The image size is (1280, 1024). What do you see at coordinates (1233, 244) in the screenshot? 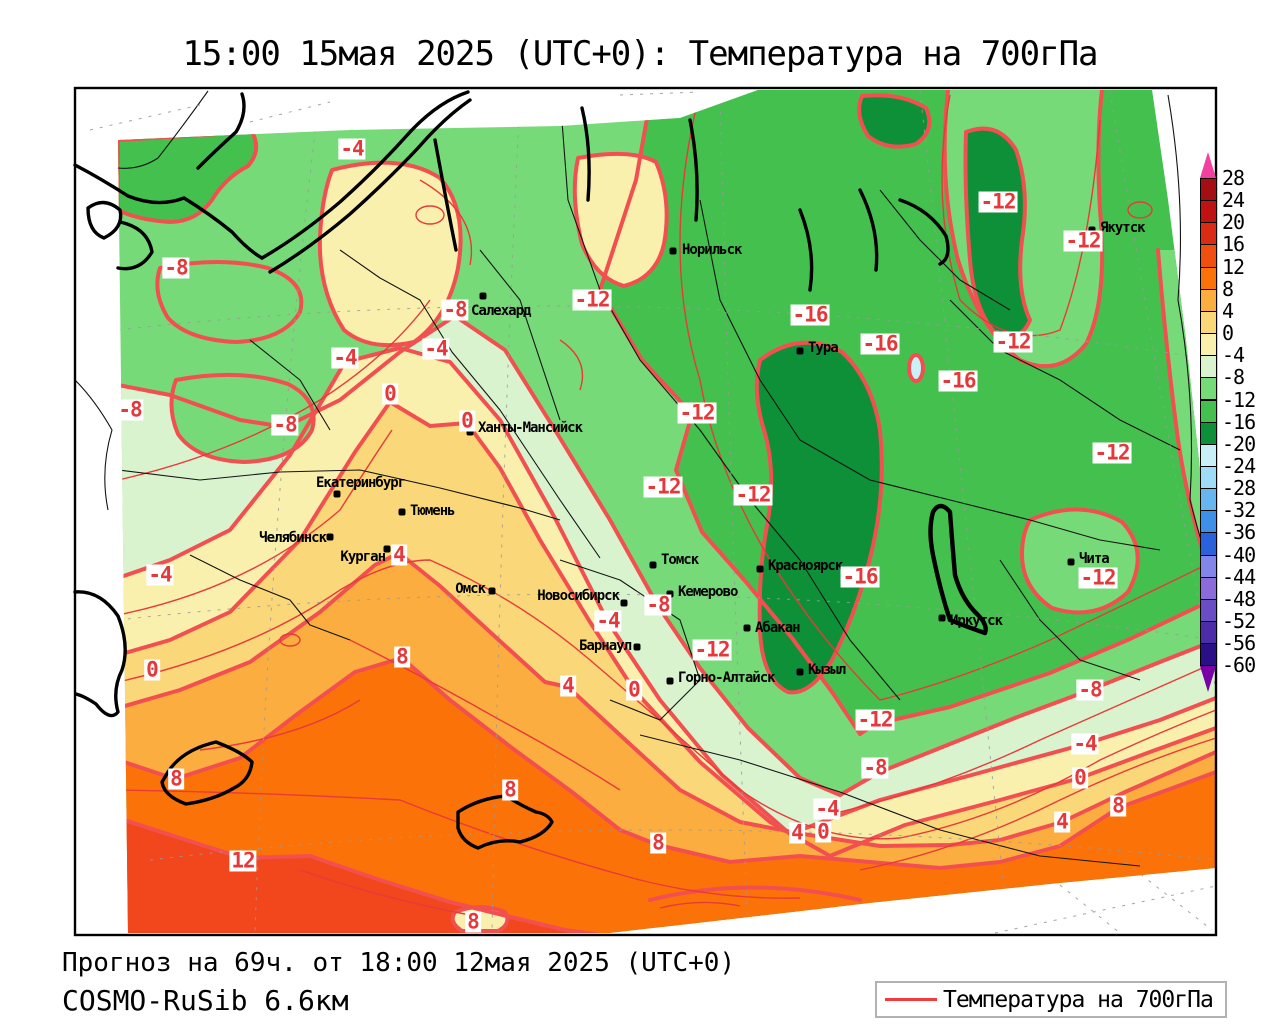
I see `colorbar-tick-label: 16` at bounding box center [1233, 244].